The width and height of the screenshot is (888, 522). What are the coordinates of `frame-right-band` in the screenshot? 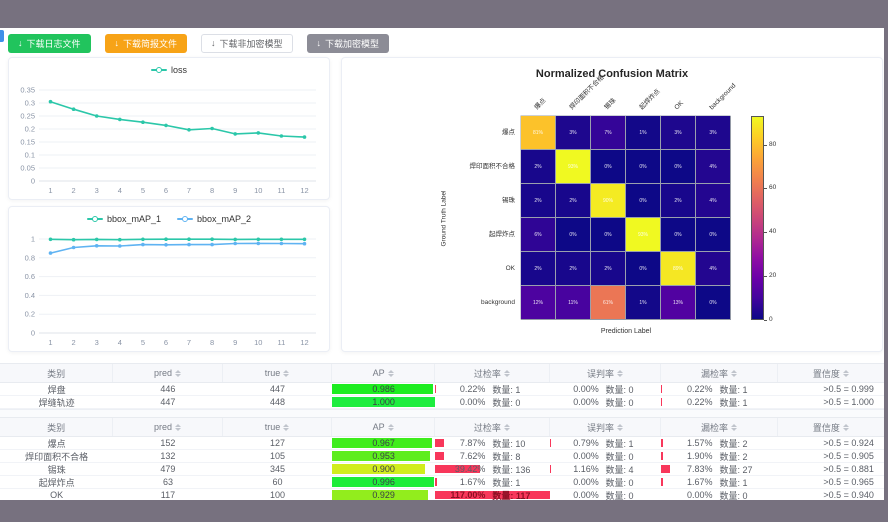 It's located at (886, 261).